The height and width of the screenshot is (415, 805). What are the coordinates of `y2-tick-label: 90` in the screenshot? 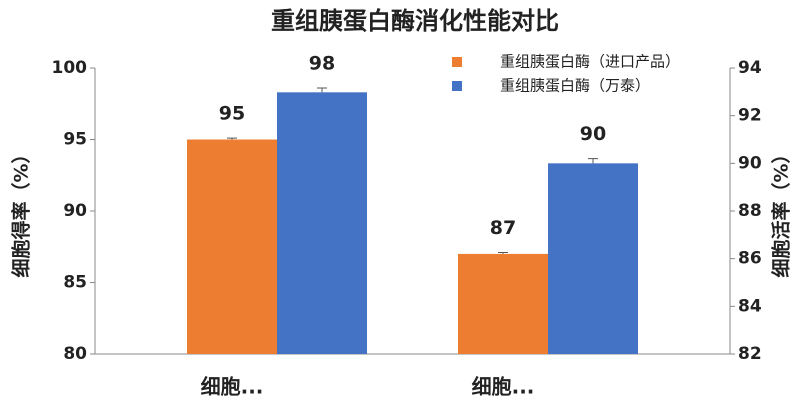 It's located at (750, 163).